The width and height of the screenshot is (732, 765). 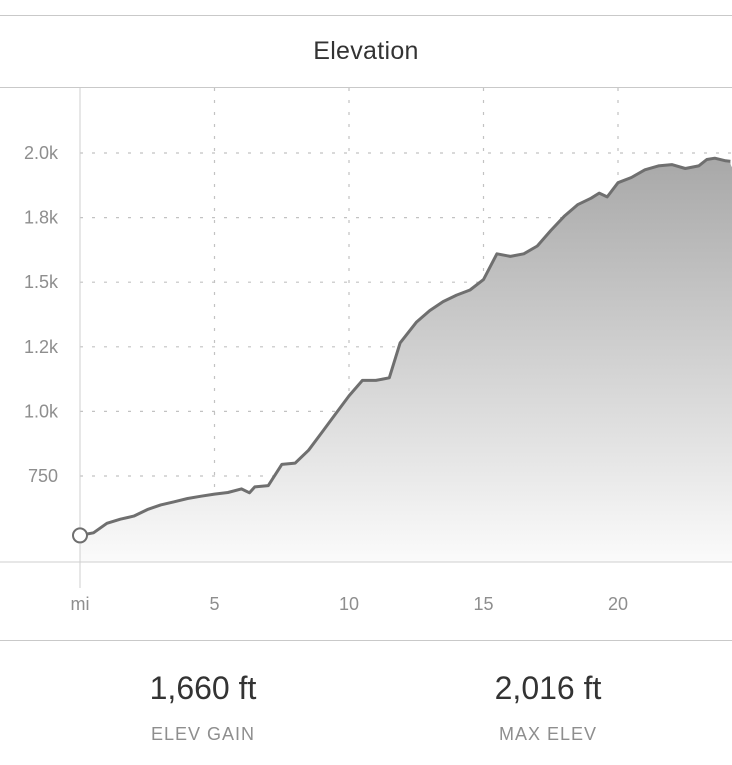 I want to click on top-divider, so click(x=366, y=15).